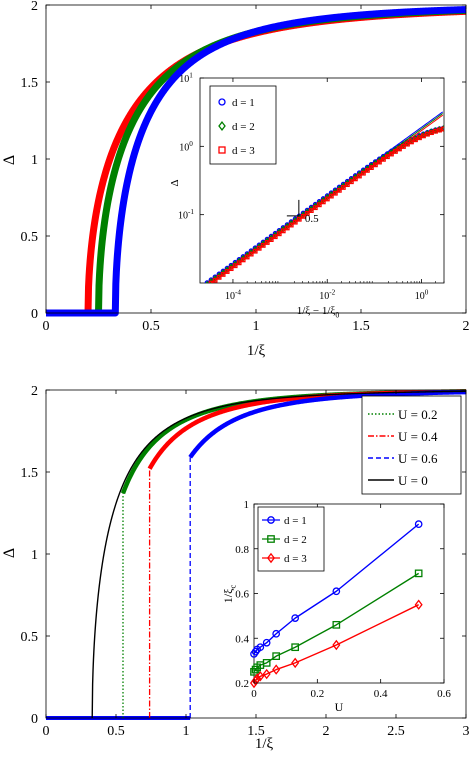 This screenshot has height=757, width=474. What do you see at coordinates (247, 505) in the screenshot?
I see `inset-y-tick-label: 1` at bounding box center [247, 505].